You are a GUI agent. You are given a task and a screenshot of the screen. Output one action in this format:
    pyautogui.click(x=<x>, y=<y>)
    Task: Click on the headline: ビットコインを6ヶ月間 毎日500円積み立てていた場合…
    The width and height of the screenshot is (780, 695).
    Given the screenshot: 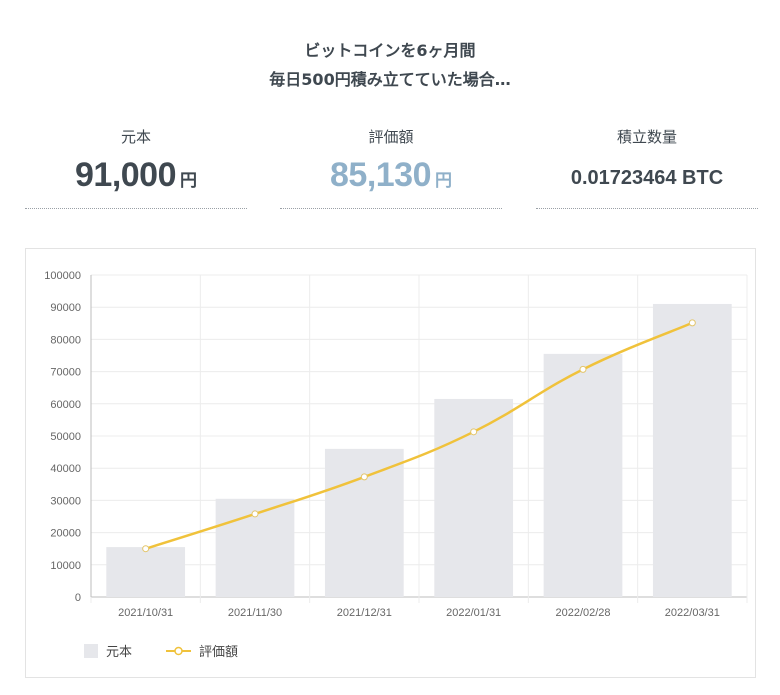 What is the action you would take?
    pyautogui.click(x=390, y=65)
    